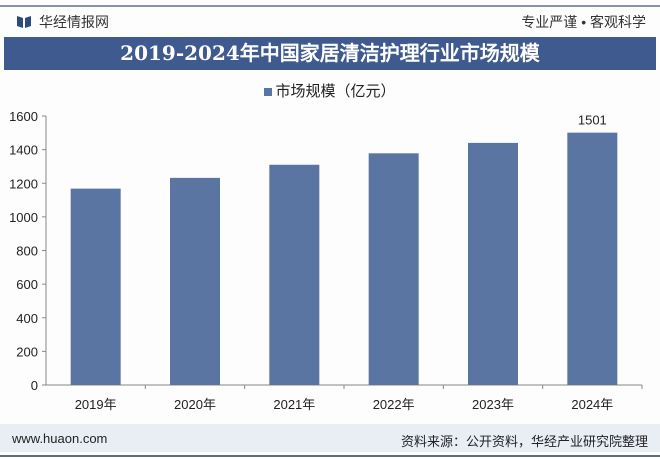  I want to click on bar-2023年, so click(493, 263).